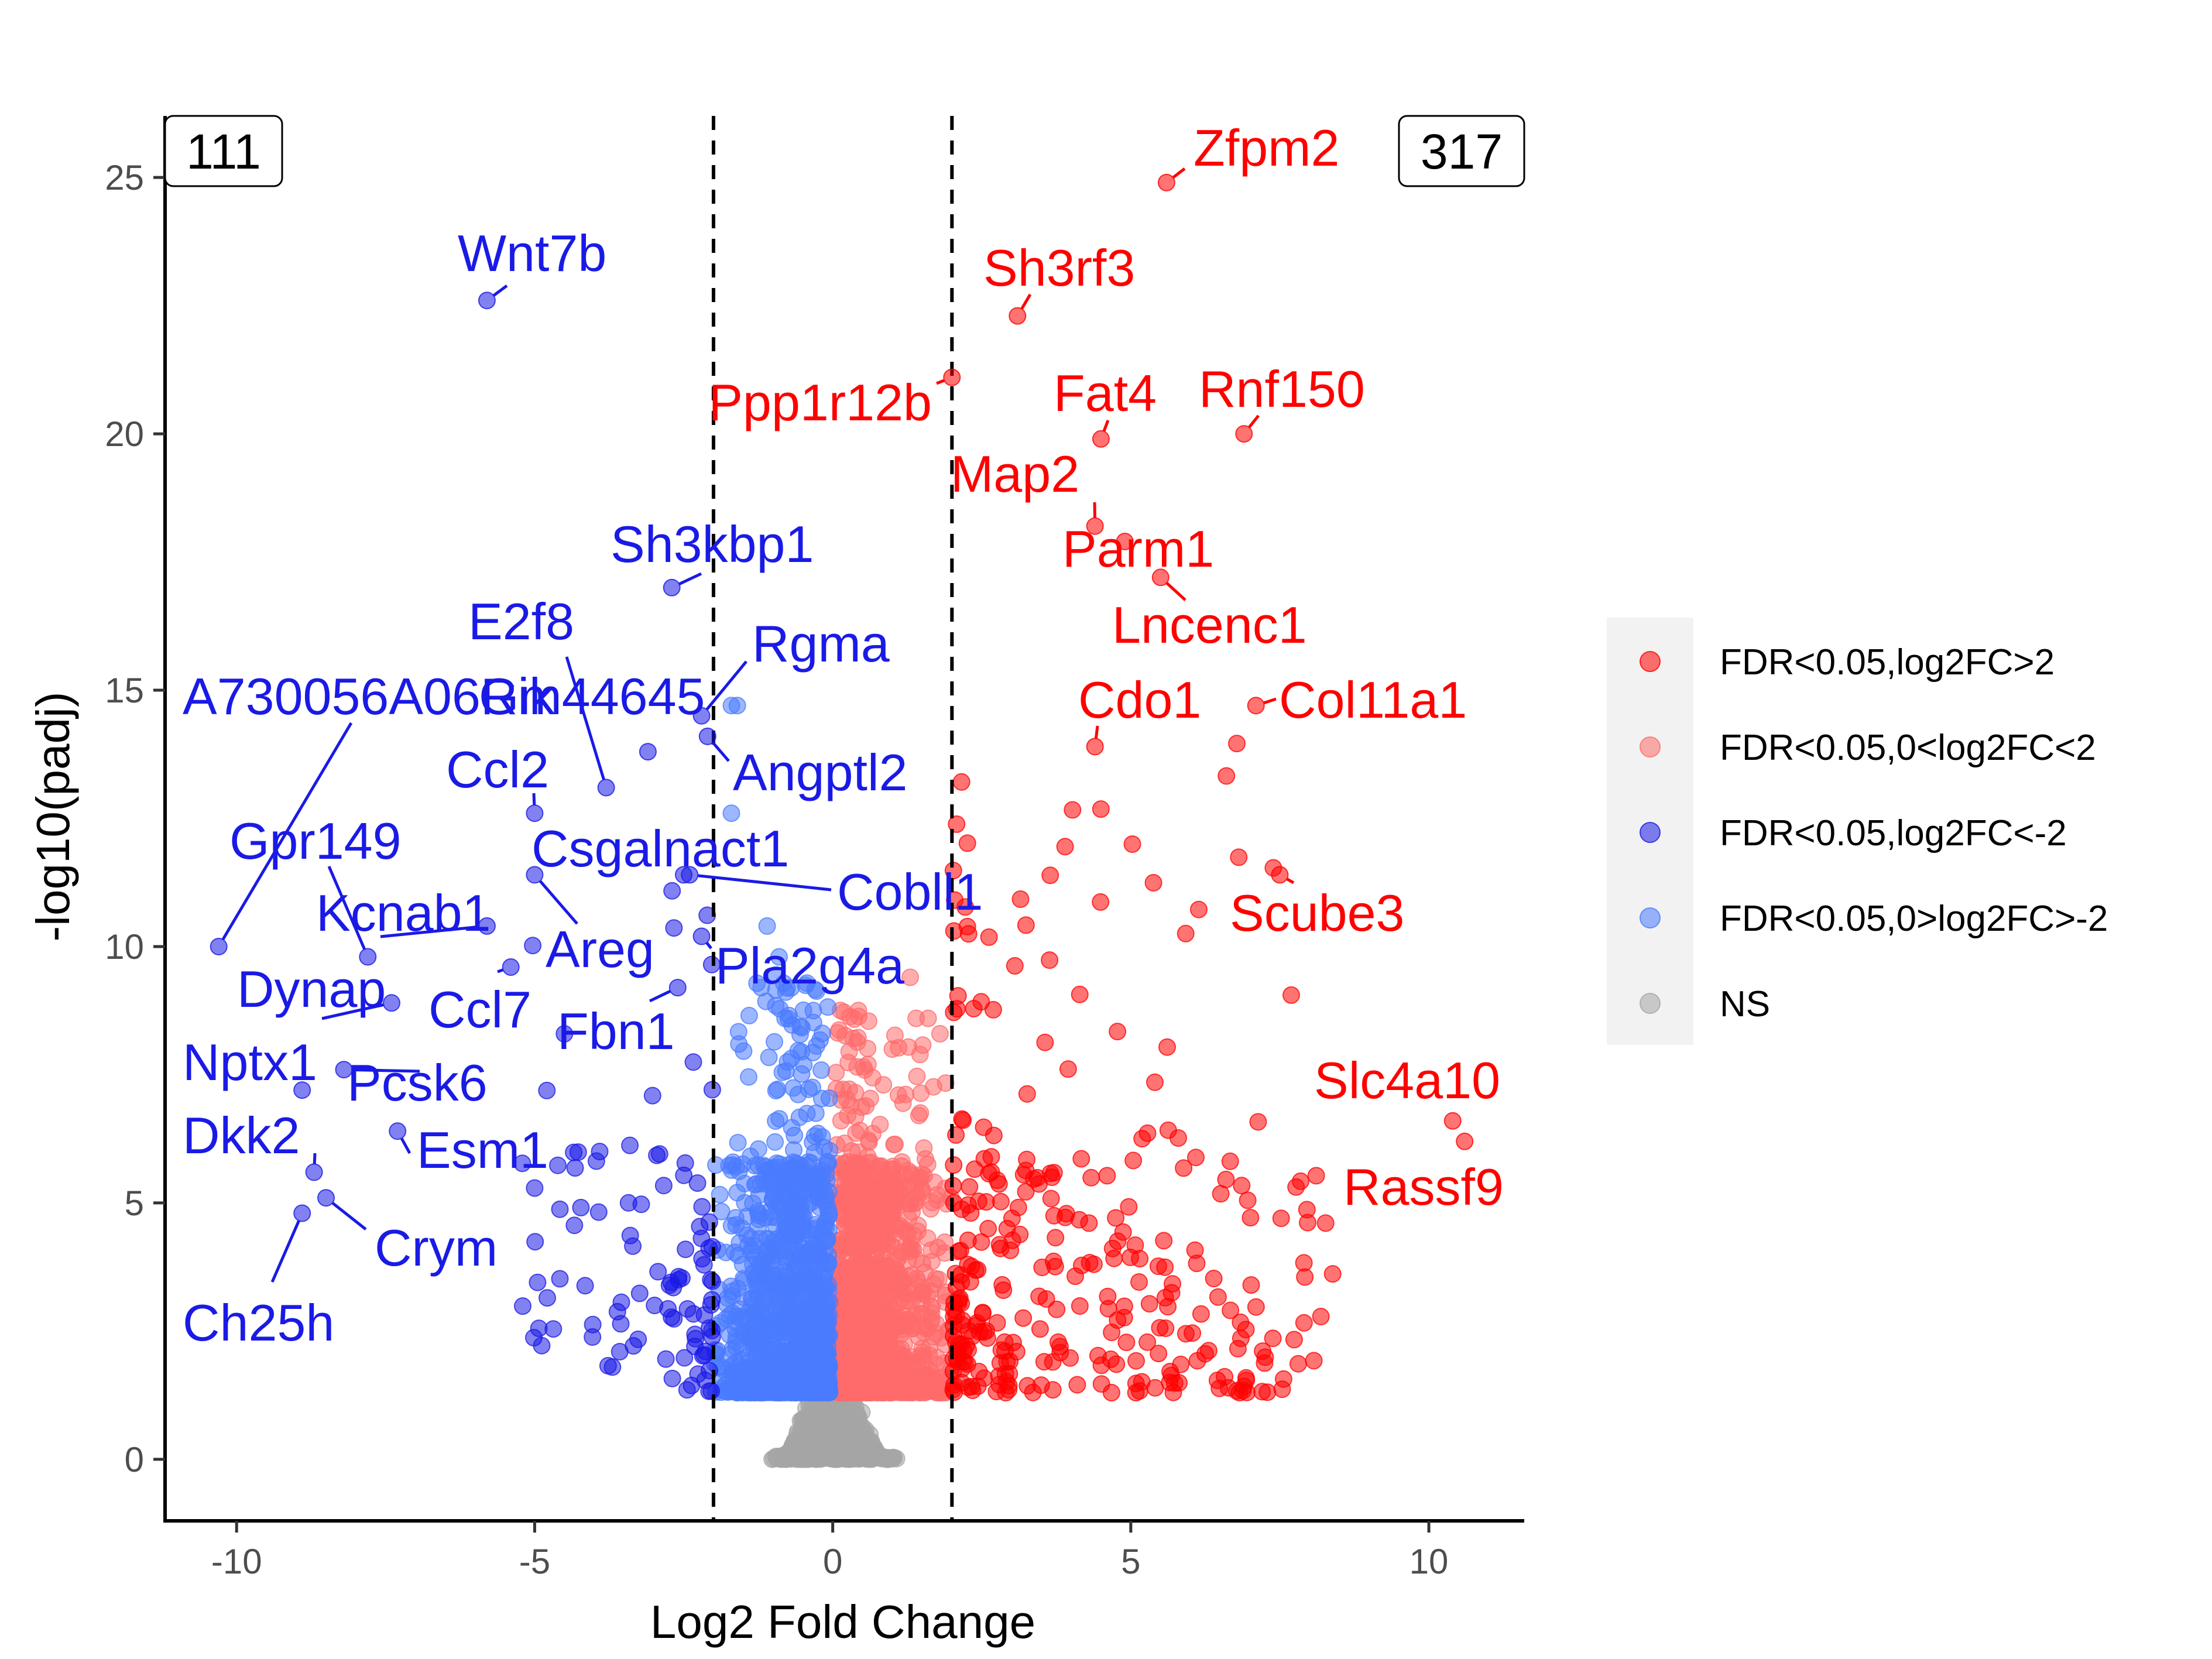 The height and width of the screenshot is (1659, 2212). I want to click on gene-label-dkk2: Dkk2, so click(241, 1135).